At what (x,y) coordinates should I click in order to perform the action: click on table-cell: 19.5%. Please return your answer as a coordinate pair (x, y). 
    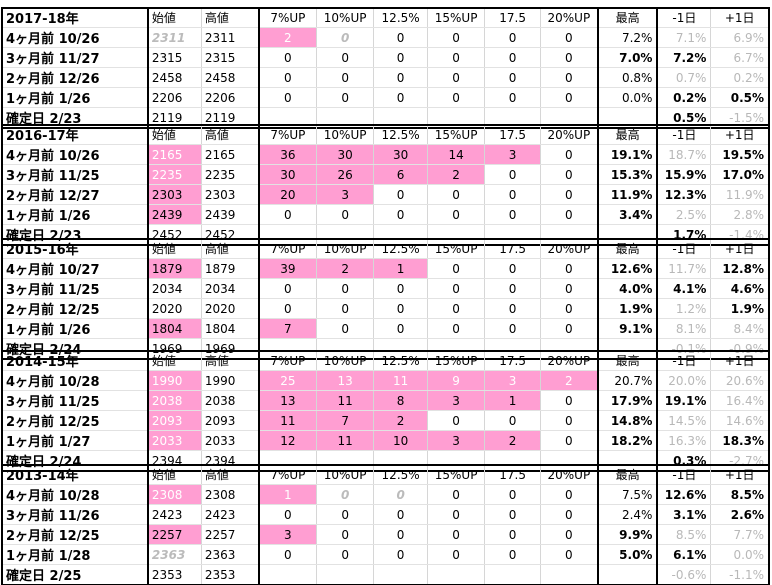
    Looking at the image, I should click on (739, 154).